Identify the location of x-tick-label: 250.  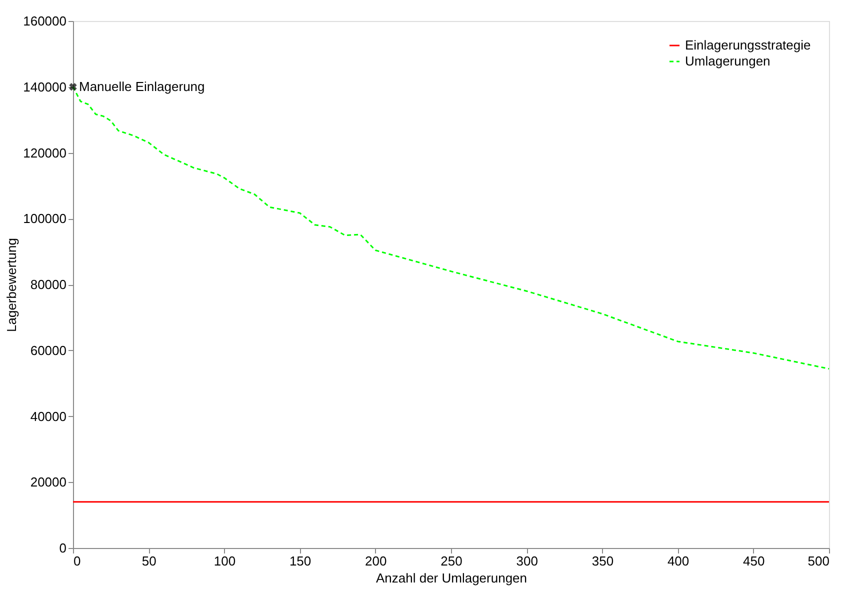
(451, 561).